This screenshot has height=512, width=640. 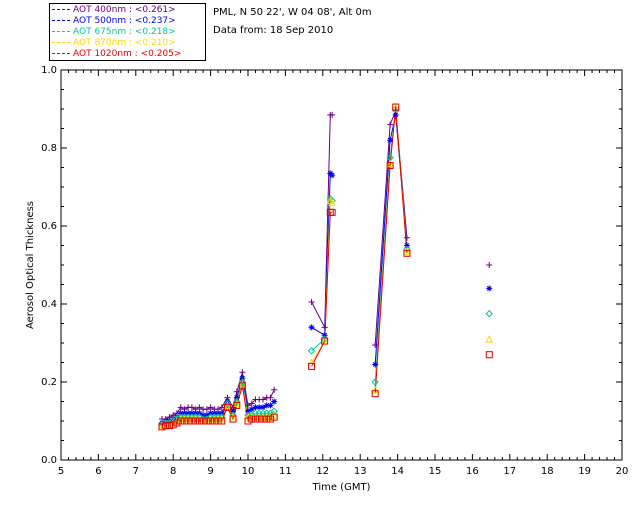 What do you see at coordinates (360, 471) in the screenshot?
I see `x-tick-label: 13` at bounding box center [360, 471].